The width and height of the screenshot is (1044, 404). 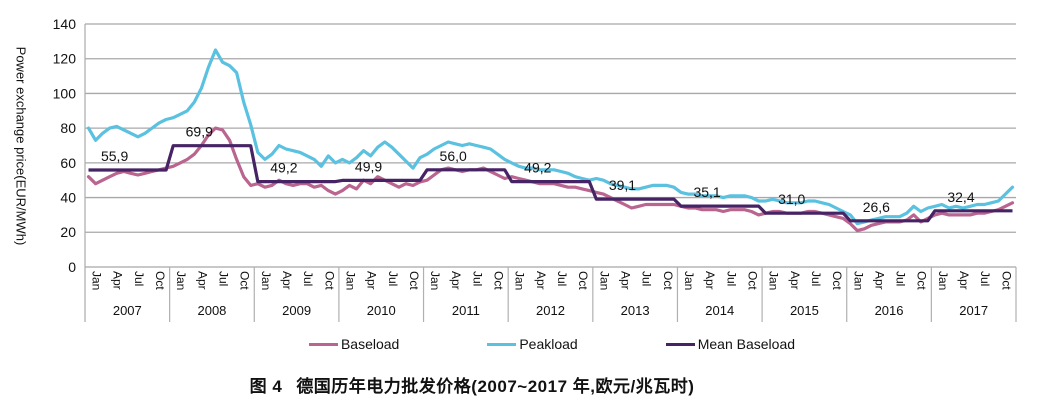 I want to click on legend-item-peakload: Peakload, so click(x=532, y=344).